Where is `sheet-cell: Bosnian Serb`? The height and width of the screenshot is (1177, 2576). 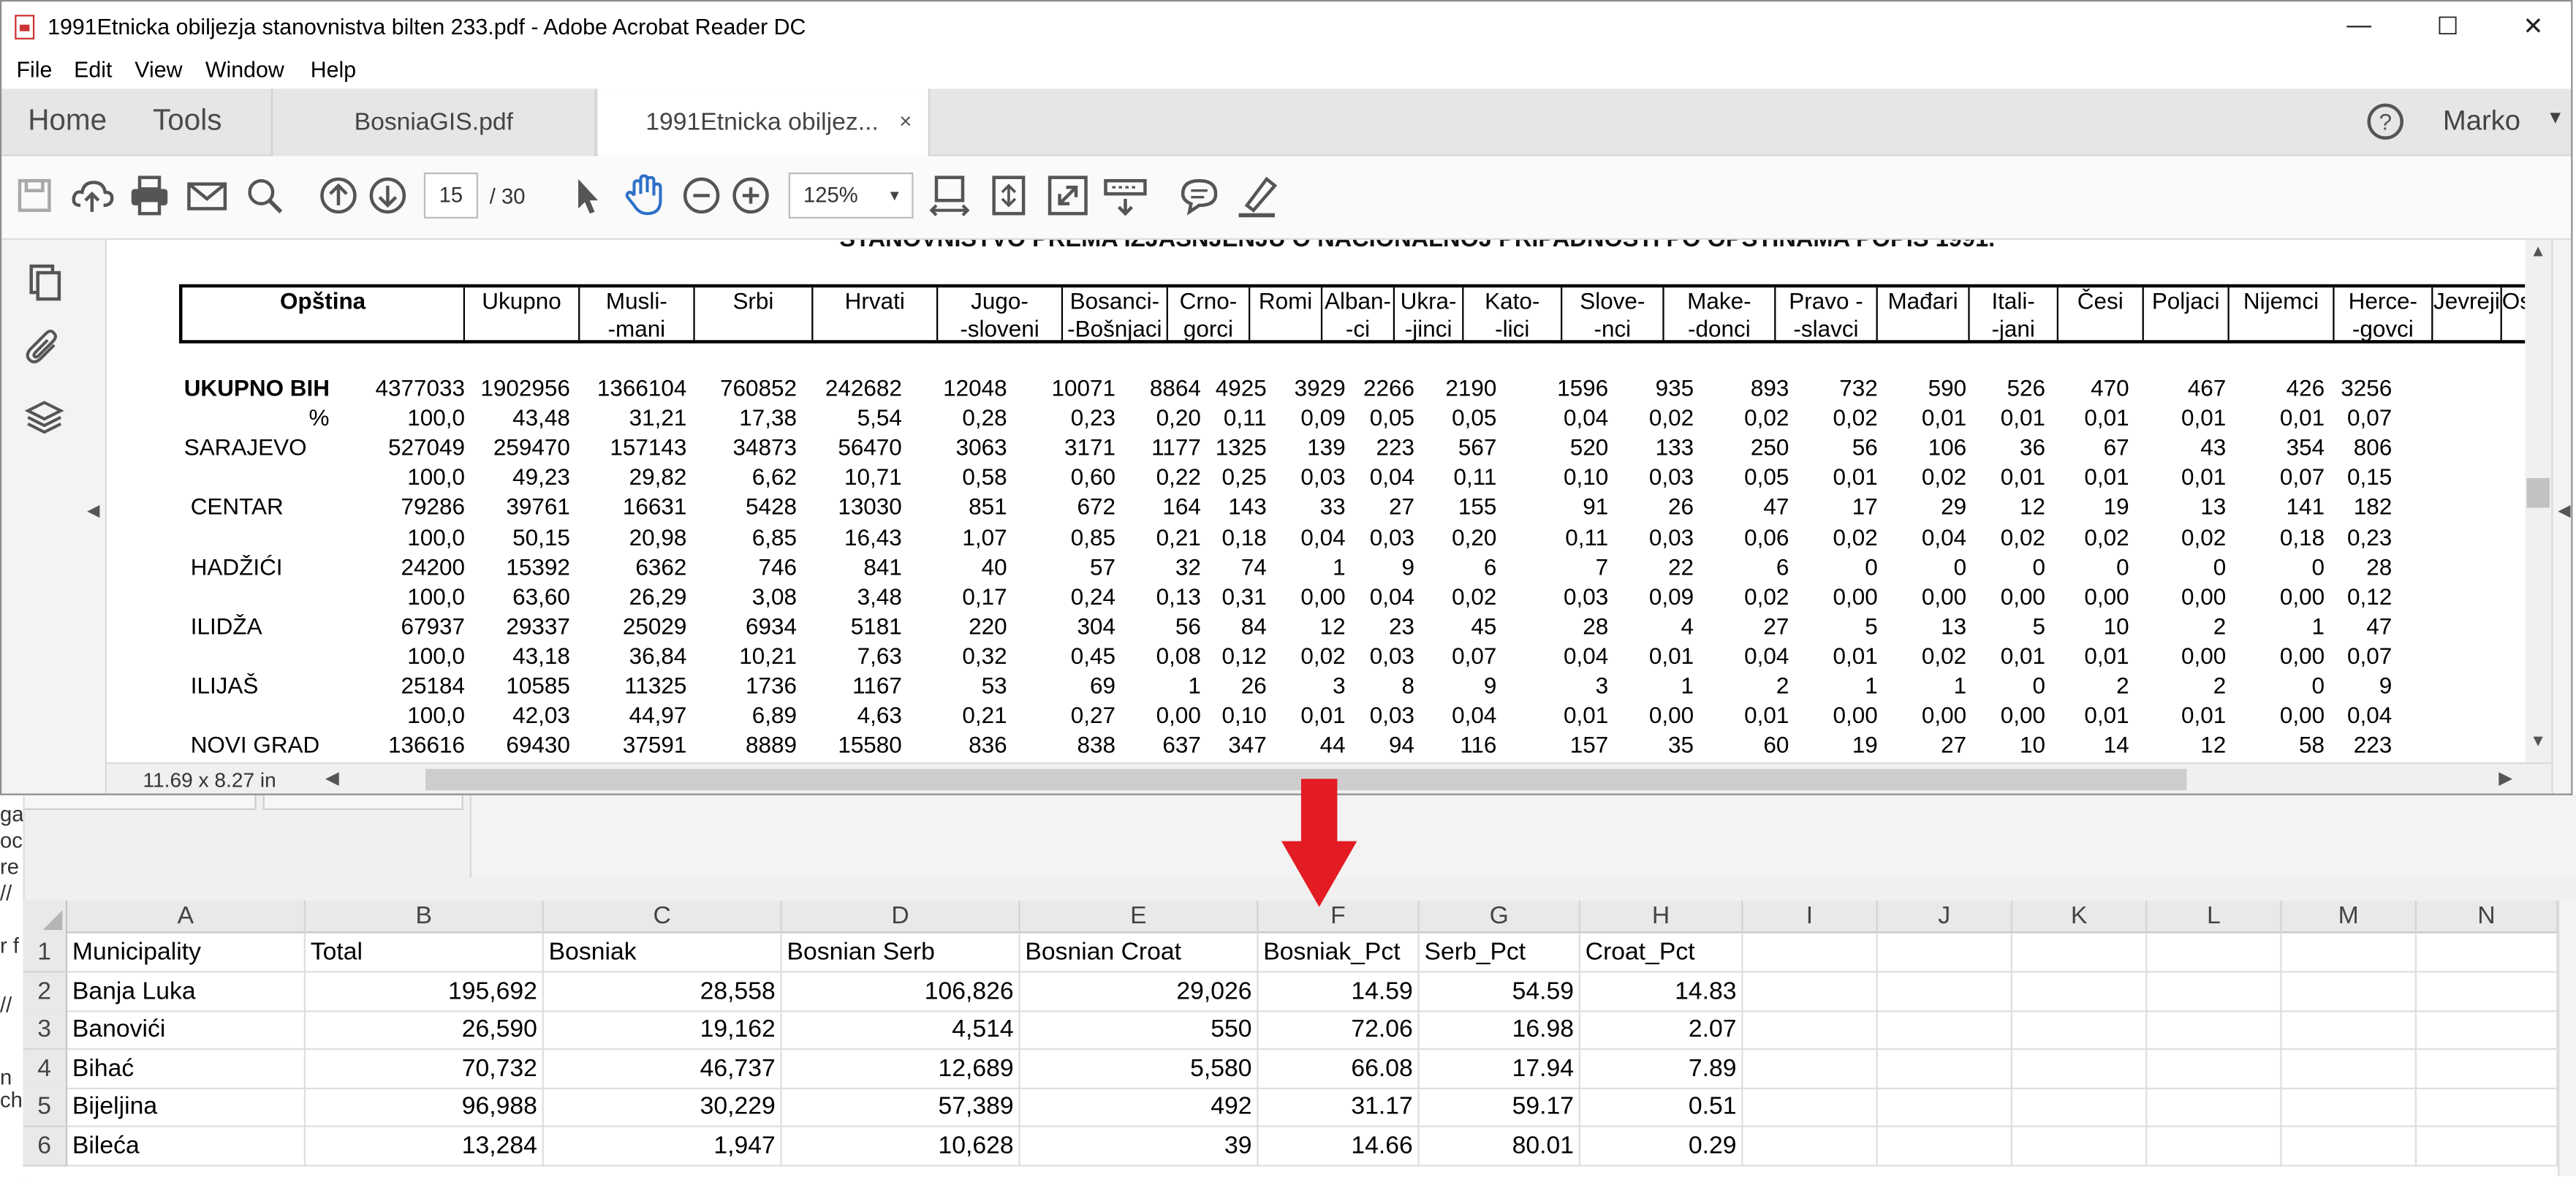 sheet-cell: Bosnian Serb is located at coordinates (900, 953).